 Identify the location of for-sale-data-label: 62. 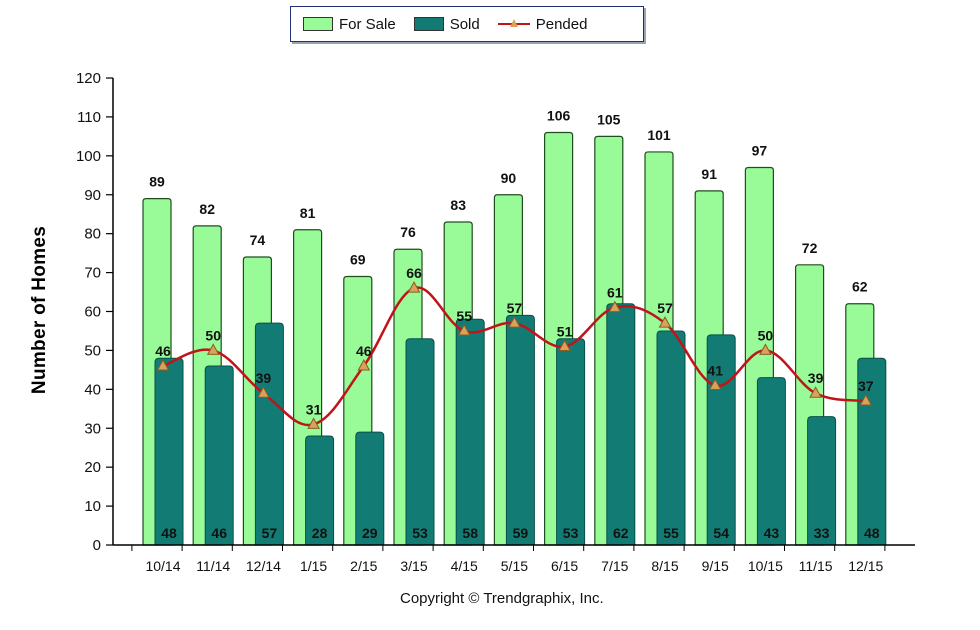
(860, 287).